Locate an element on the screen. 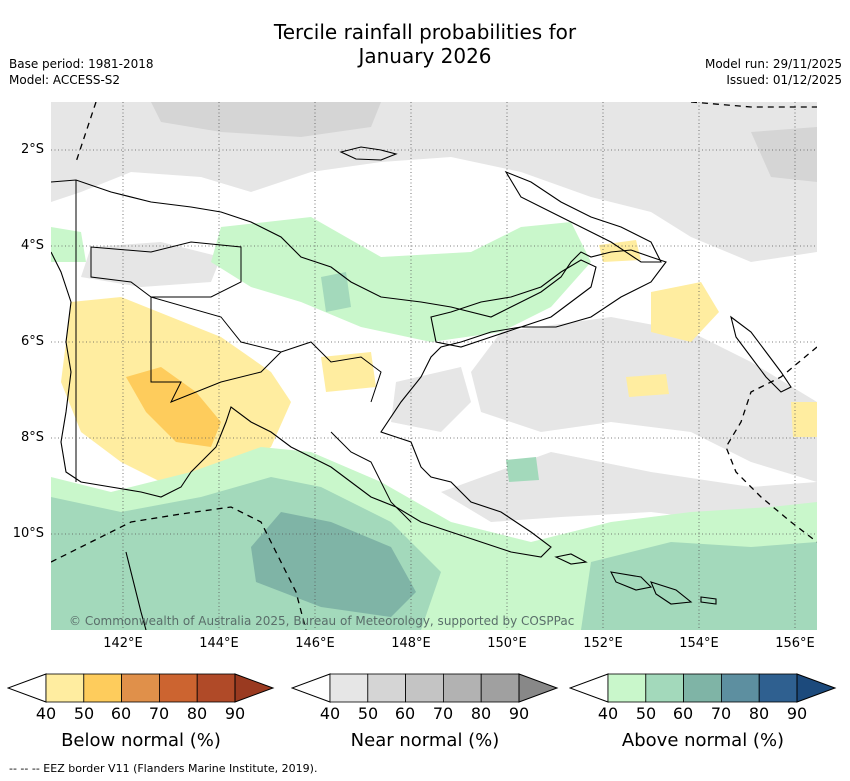 Image resolution: width=850 pixels, height=781 pixels. colorbar-above-normal-svg is located at coordinates (703, 688).